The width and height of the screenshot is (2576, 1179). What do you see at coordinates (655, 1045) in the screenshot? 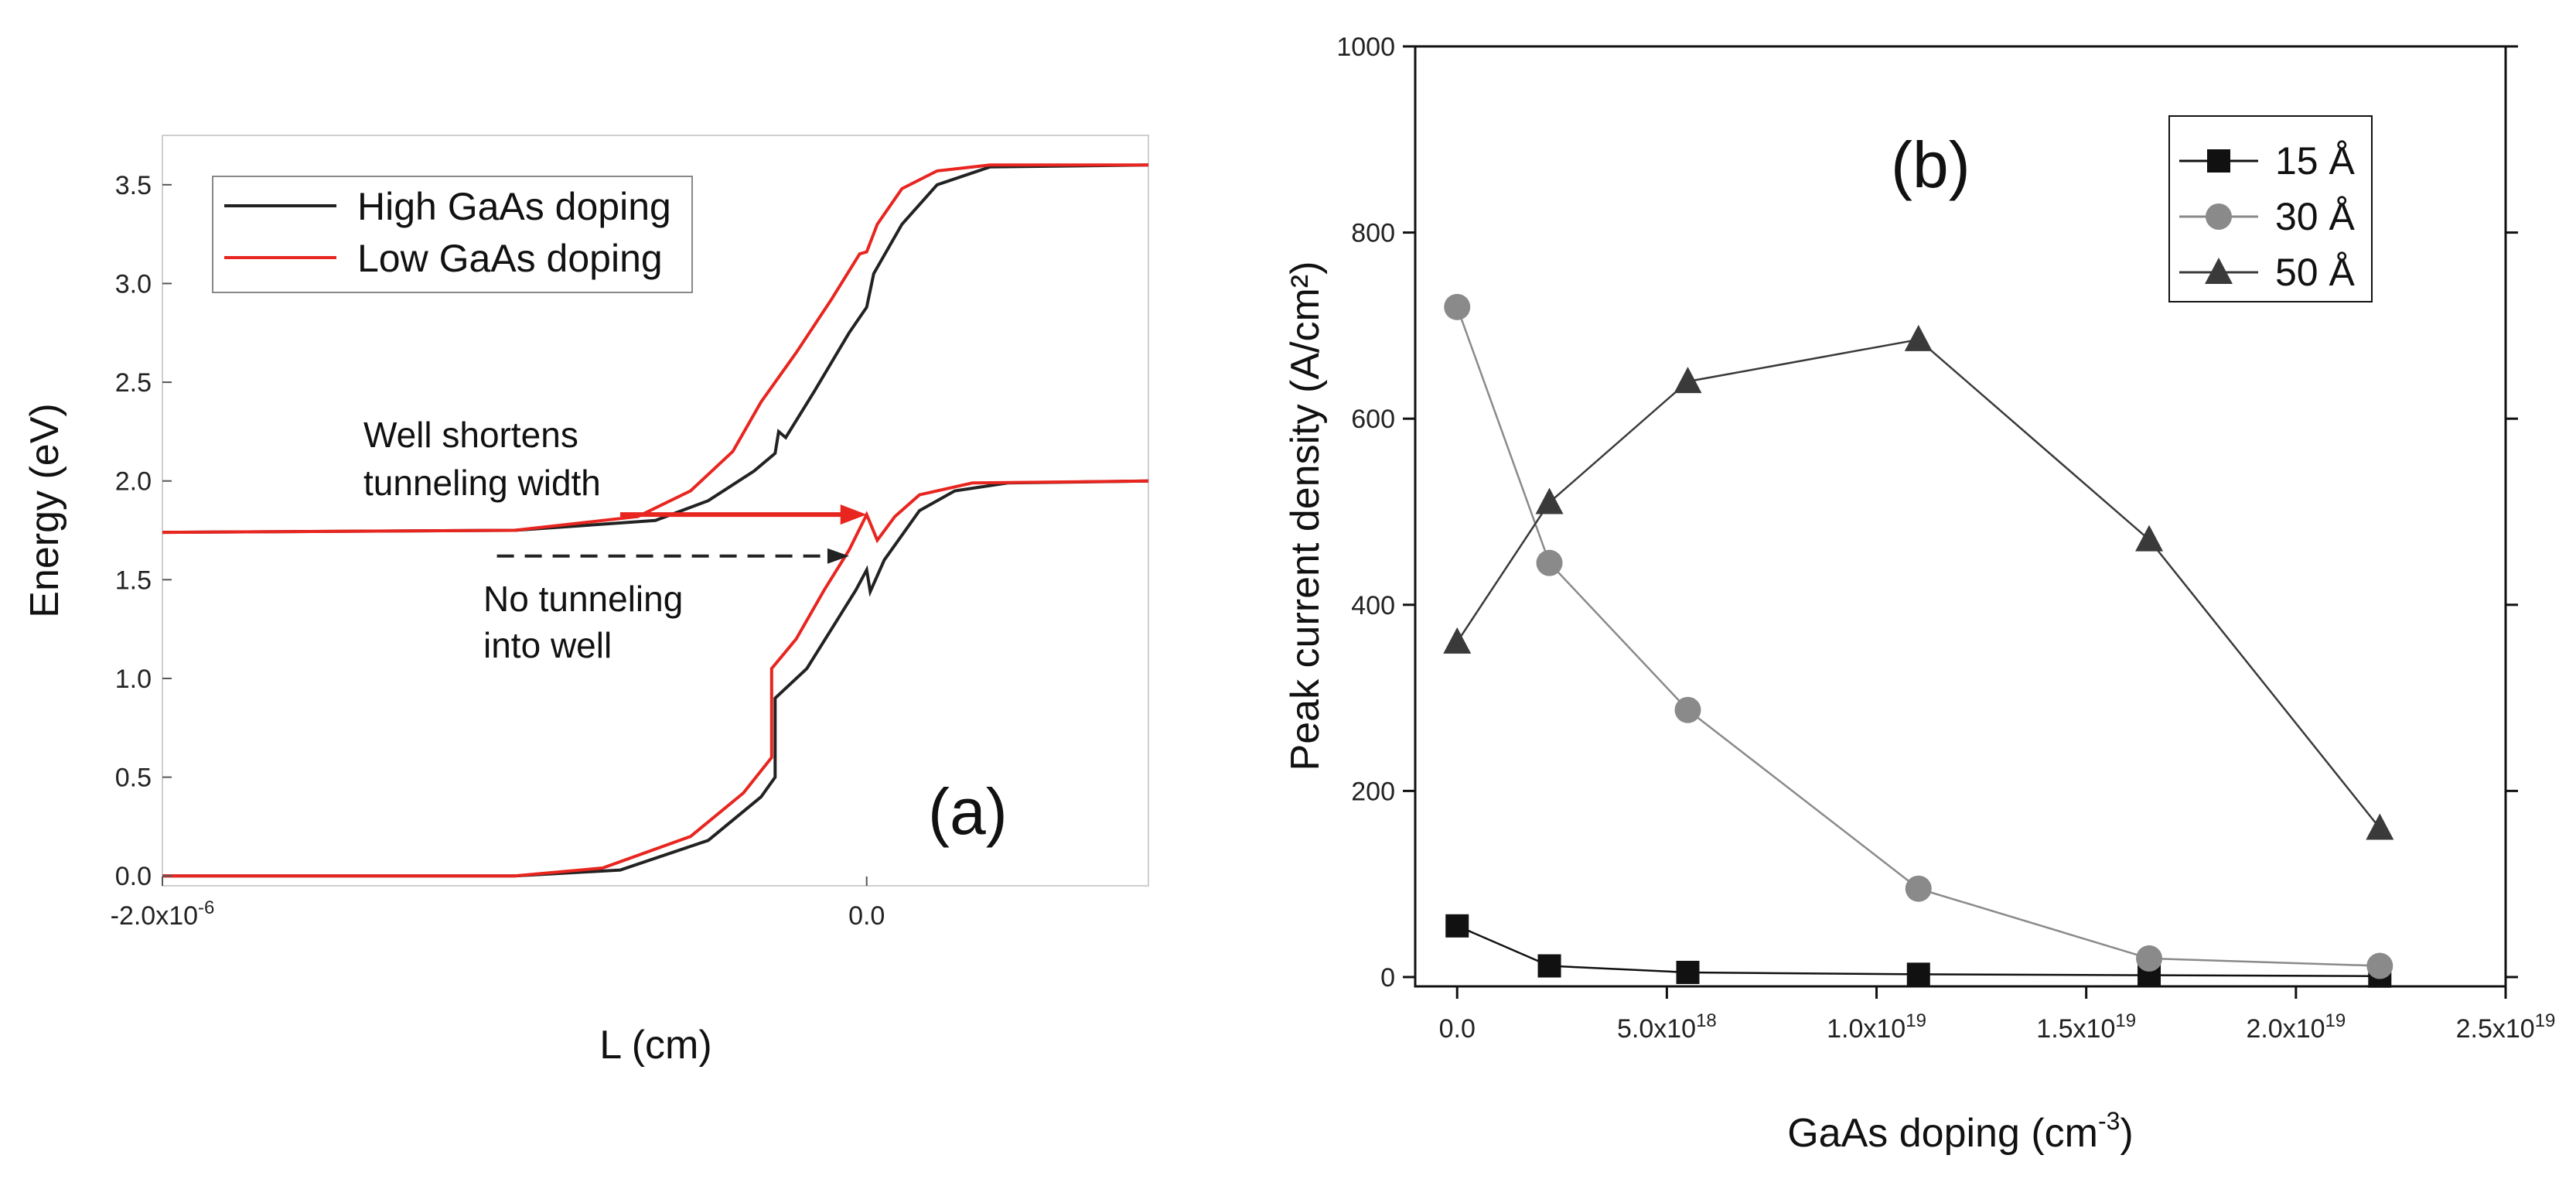
I see `panel-a-xlabel: L (cm)` at bounding box center [655, 1045].